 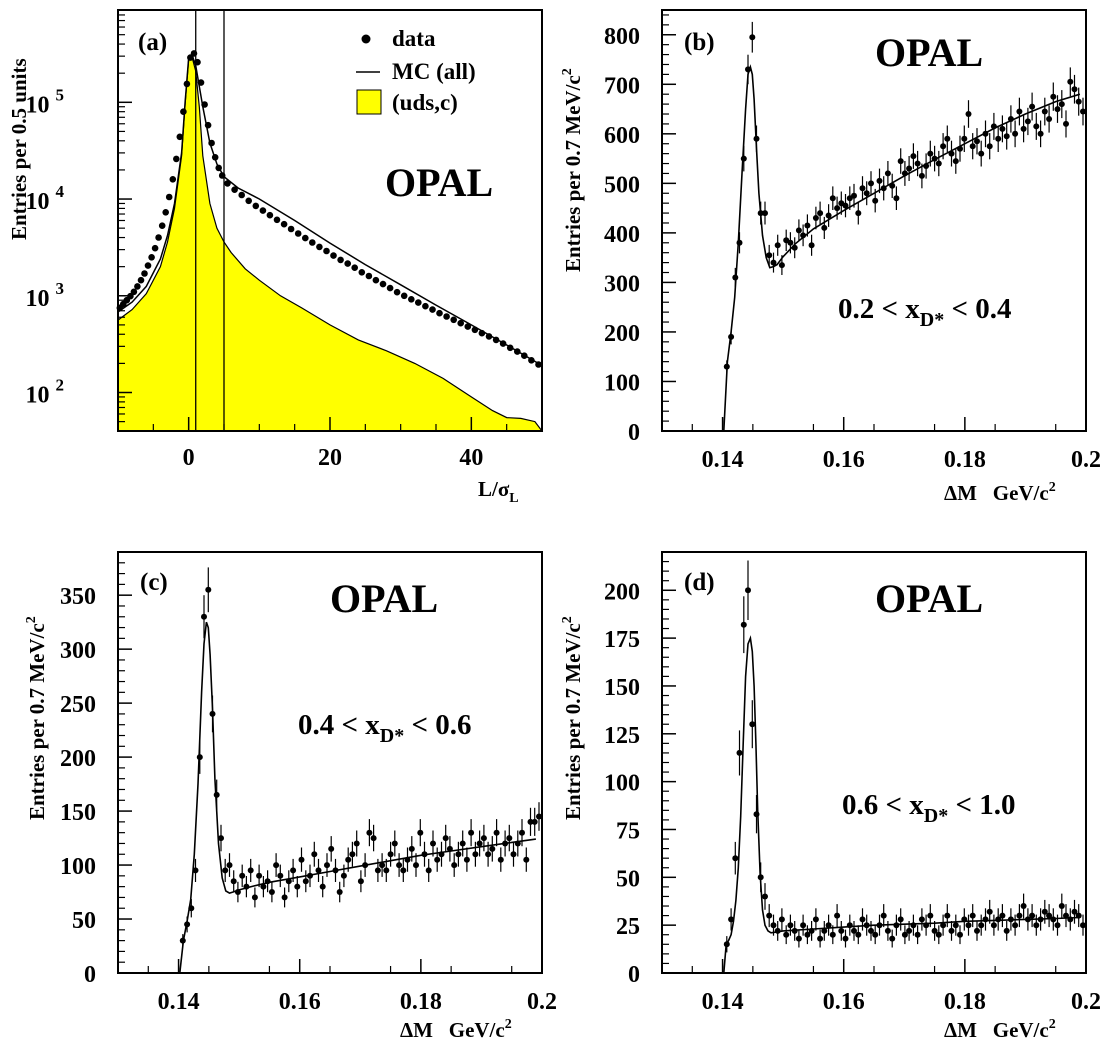 I want to click on fit-line-layer-b, so click(x=902, y=248).